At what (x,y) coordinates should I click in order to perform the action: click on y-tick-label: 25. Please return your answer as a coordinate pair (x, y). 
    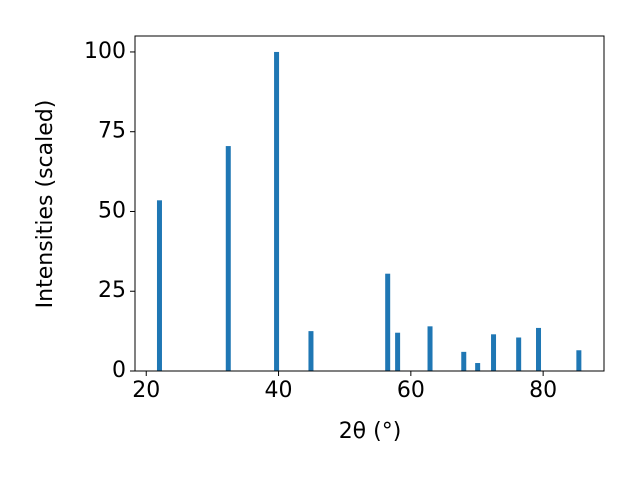
    Looking at the image, I should click on (112, 290).